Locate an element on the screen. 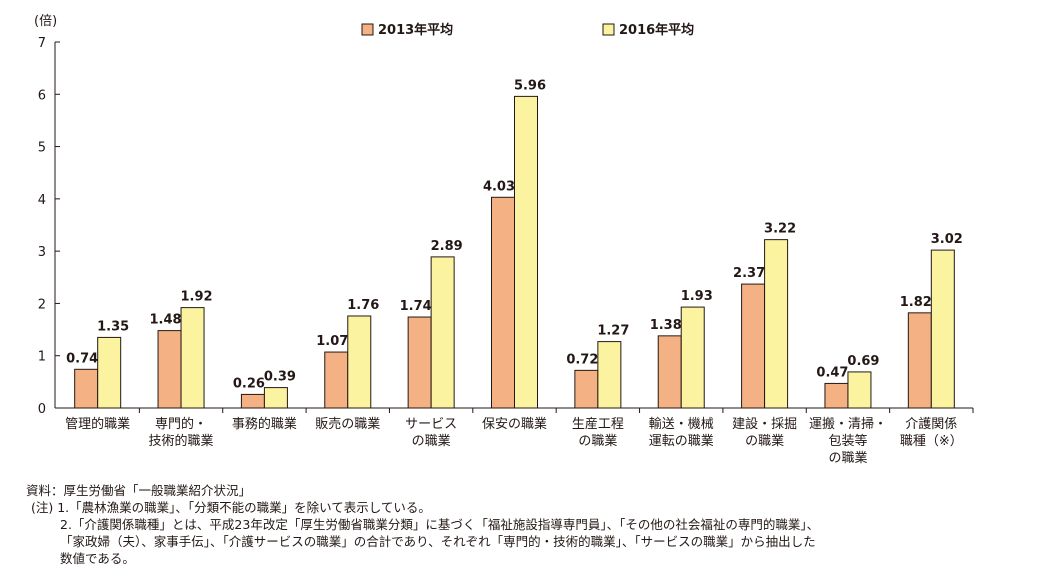 This screenshot has width=1041, height=577. x-category-label: サービス is located at coordinates (431, 424).